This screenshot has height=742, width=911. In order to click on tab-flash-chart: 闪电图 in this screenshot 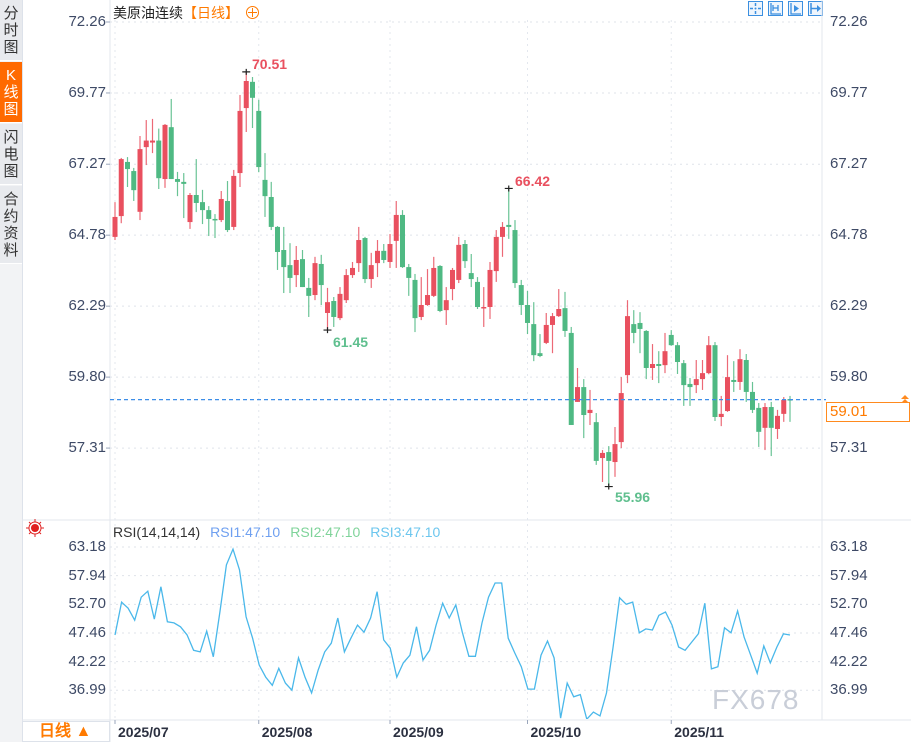, I will do `click(11, 154)`.